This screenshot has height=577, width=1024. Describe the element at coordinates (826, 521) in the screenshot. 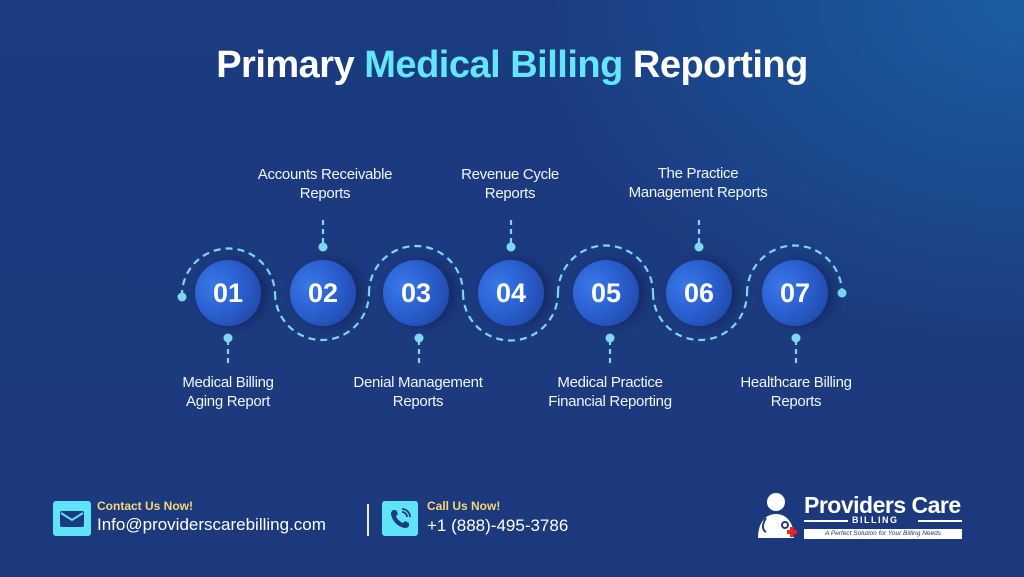

I see `logo-line-left` at that location.